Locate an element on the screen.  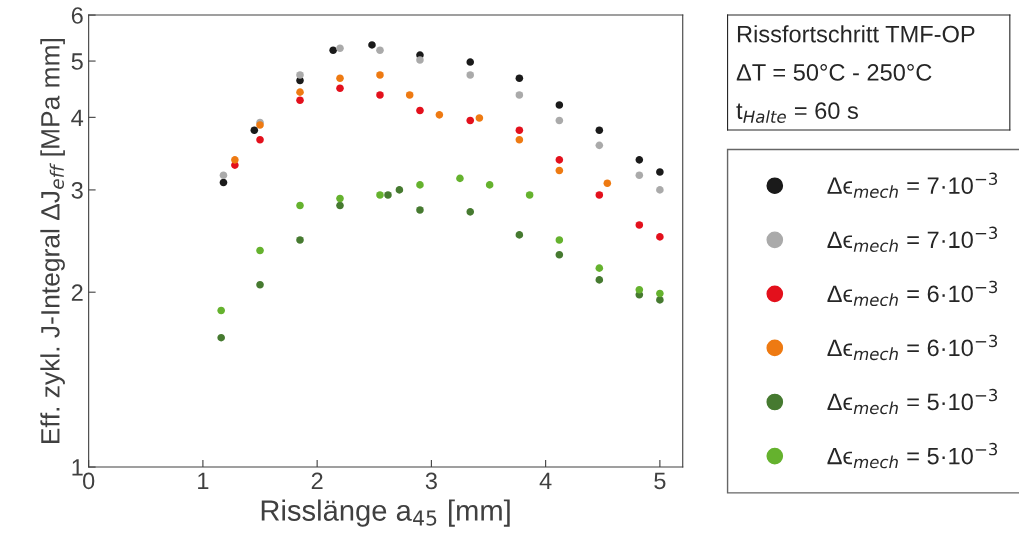
y-tick-label: 3 is located at coordinates (77, 190).